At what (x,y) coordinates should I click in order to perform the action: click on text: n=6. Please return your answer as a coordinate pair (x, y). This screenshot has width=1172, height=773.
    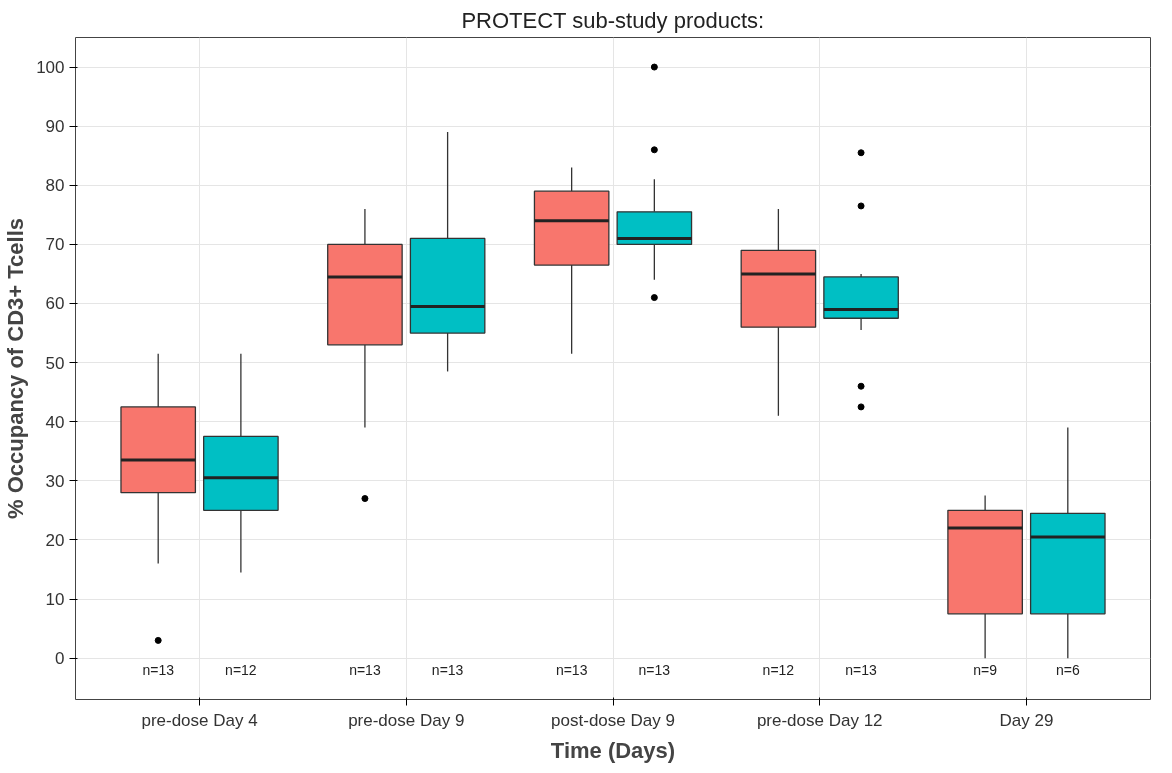
    Looking at the image, I should click on (1067, 669).